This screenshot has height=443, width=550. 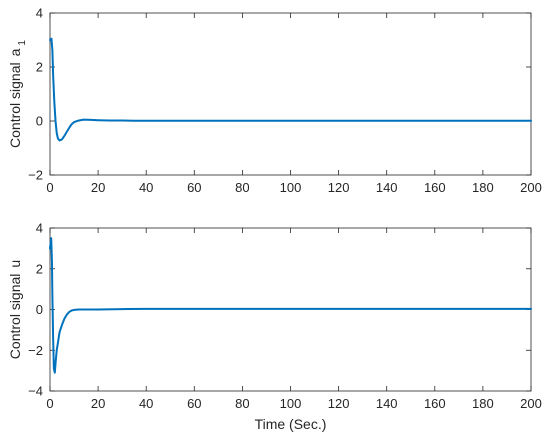 What do you see at coordinates (291, 424) in the screenshot?
I see `x-axis-label: Time (Sec.)` at bounding box center [291, 424].